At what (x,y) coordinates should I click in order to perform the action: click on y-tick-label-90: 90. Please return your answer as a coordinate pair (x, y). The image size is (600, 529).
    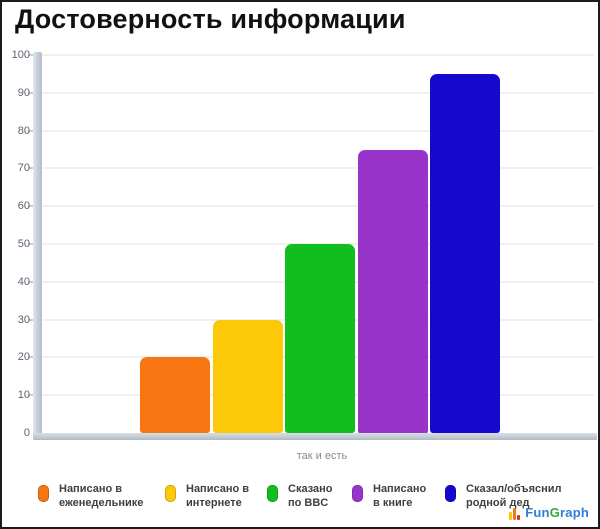
    Looking at the image, I should click on (23, 92).